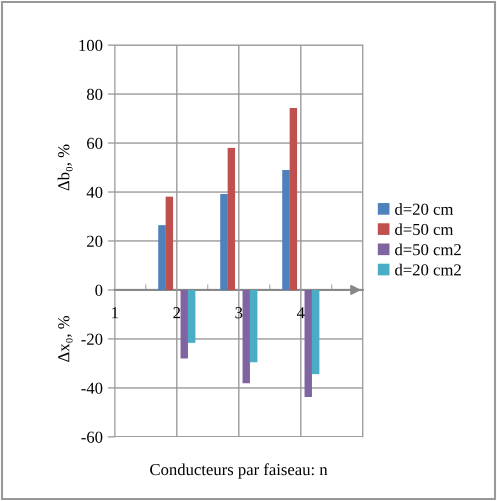  What do you see at coordinates (176, 312) in the screenshot?
I see `x-tick-label: 2` at bounding box center [176, 312].